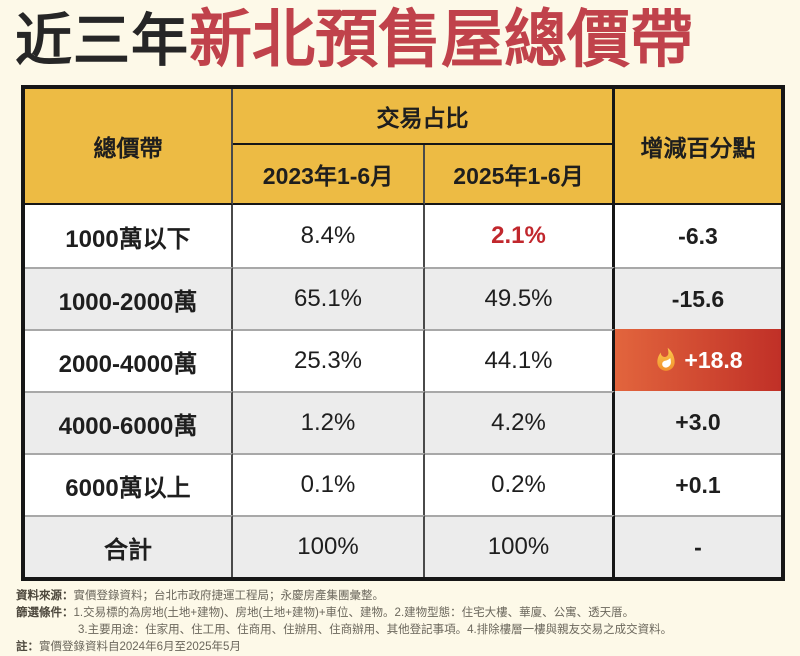 The width and height of the screenshot is (800, 656). I want to click on table-row-band: 2000-4000萬, so click(129, 360).